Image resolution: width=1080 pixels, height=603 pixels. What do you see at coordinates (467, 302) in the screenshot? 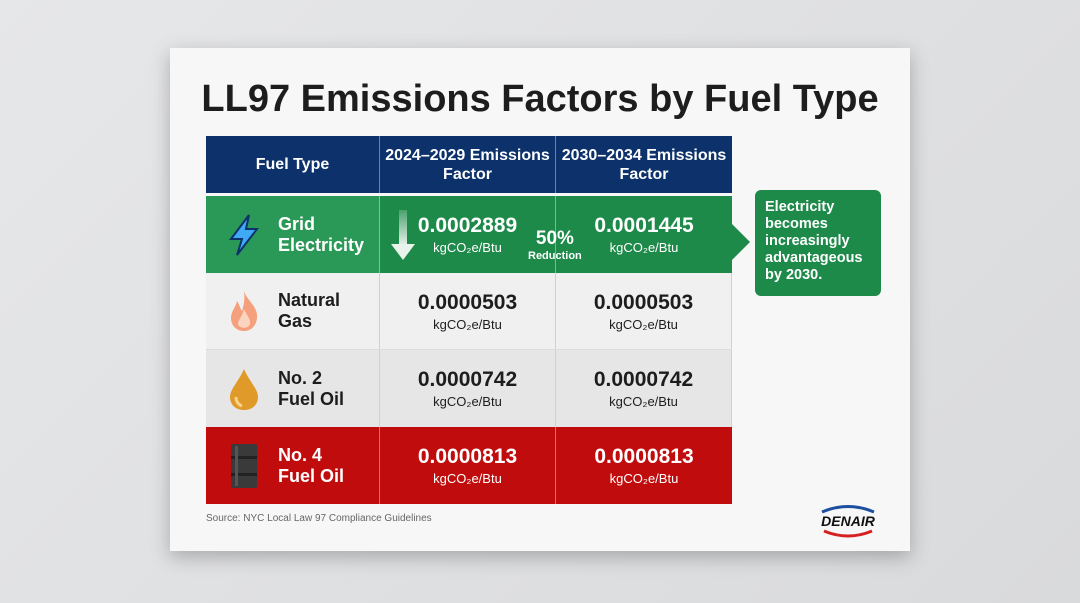
I see `value-2024: 0.0000503` at bounding box center [467, 302].